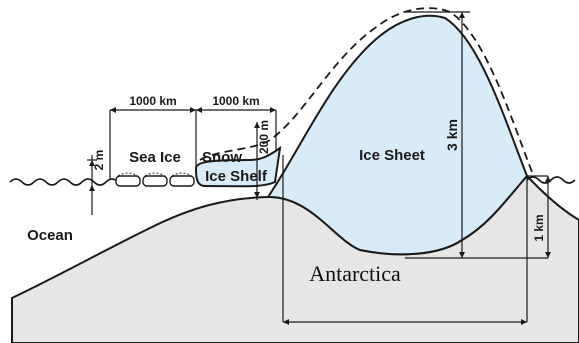 This screenshot has width=579, height=343. What do you see at coordinates (236, 129) in the screenshot?
I see `ice-shelf-width-dimension` at bounding box center [236, 129].